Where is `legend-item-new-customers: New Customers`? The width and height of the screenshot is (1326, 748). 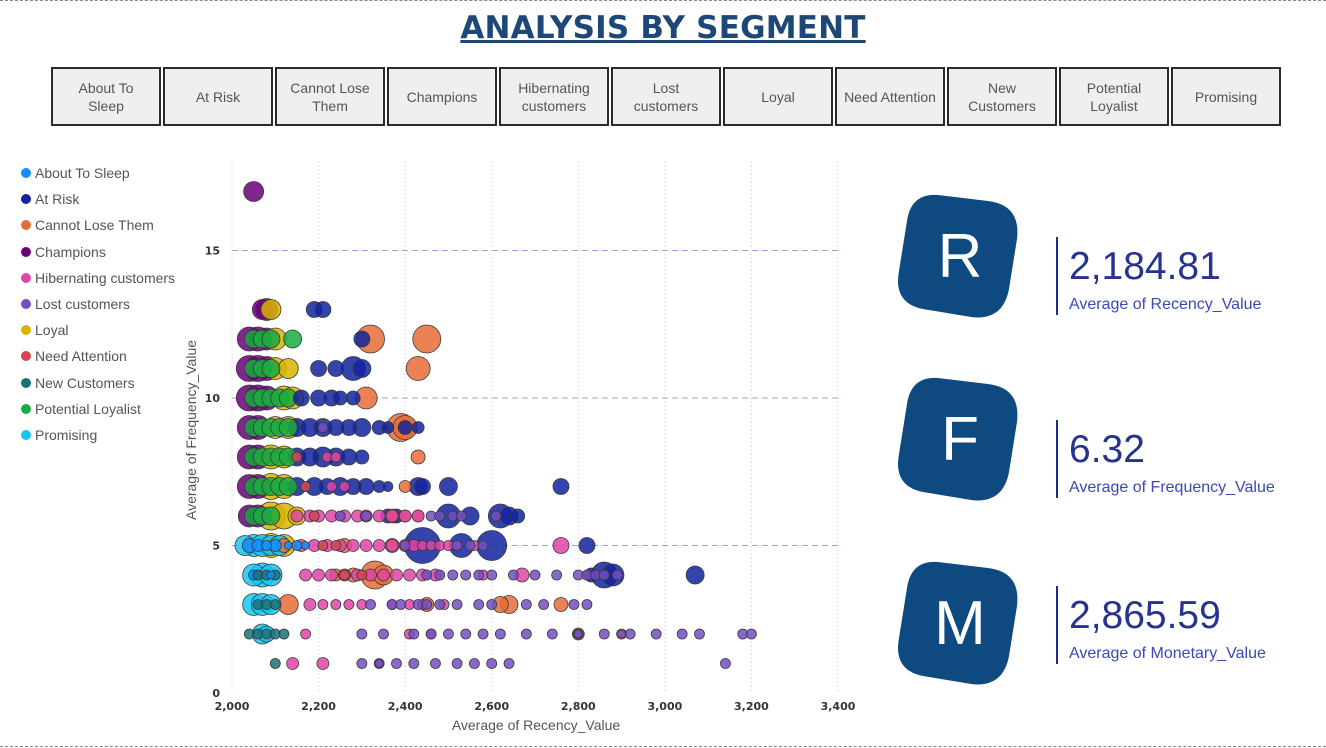 legend-item-new-customers: New Customers is located at coordinates (98, 383).